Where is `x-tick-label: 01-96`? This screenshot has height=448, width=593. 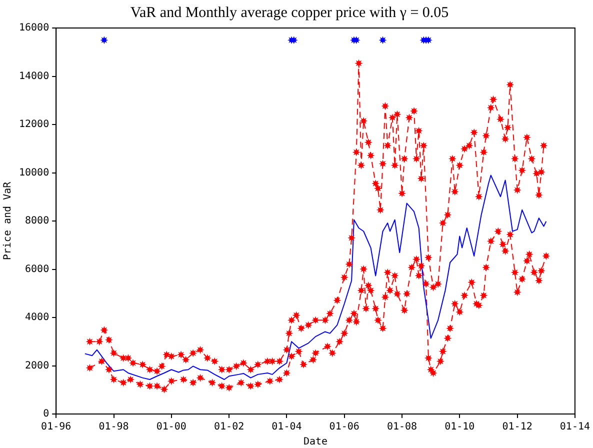
x-tick-label: 01-96 is located at coordinates (56, 427).